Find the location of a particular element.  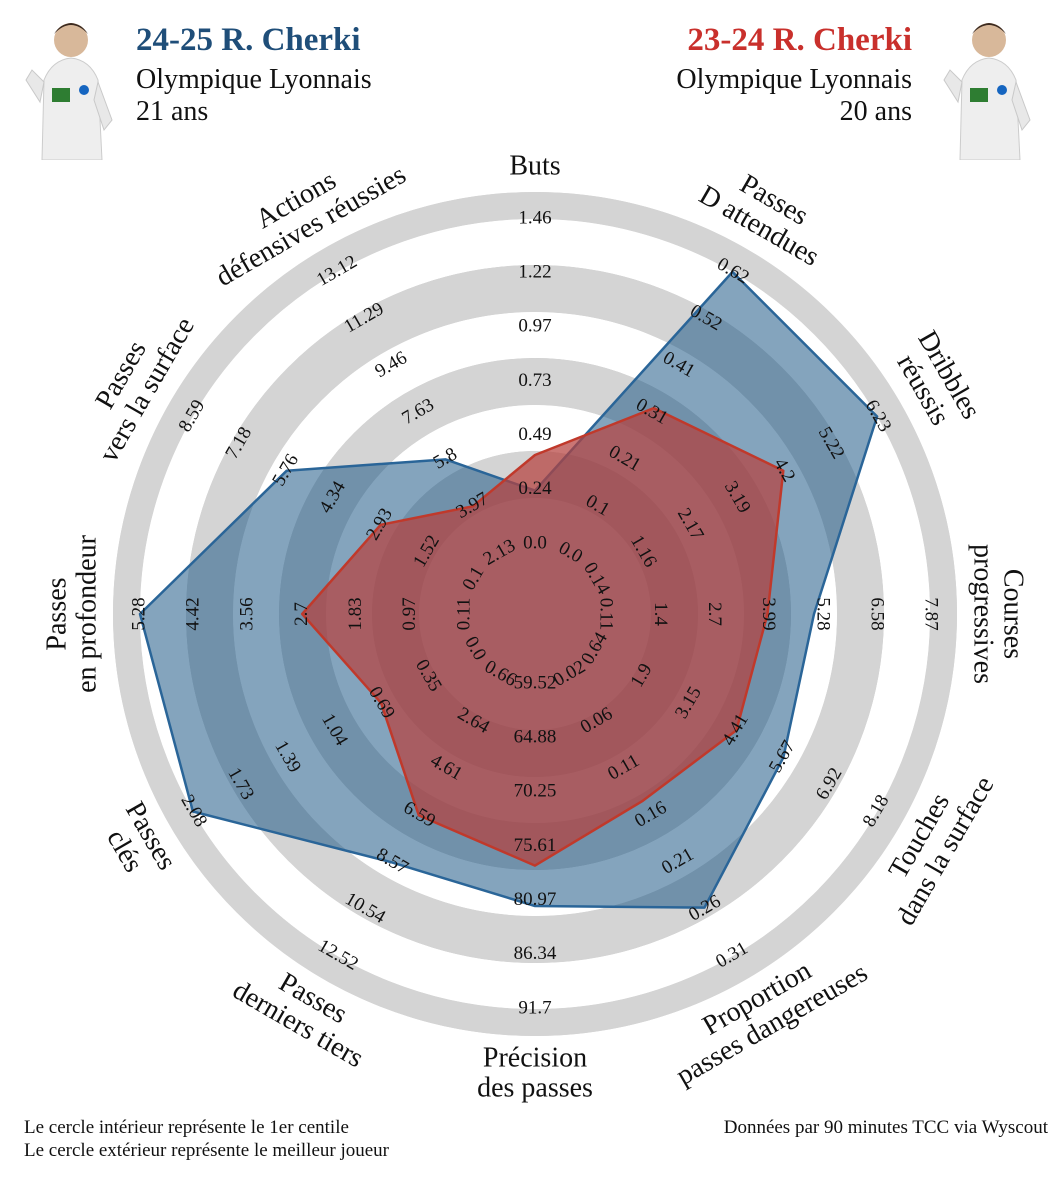

axis-label: Précision is located at coordinates (535, 1057).